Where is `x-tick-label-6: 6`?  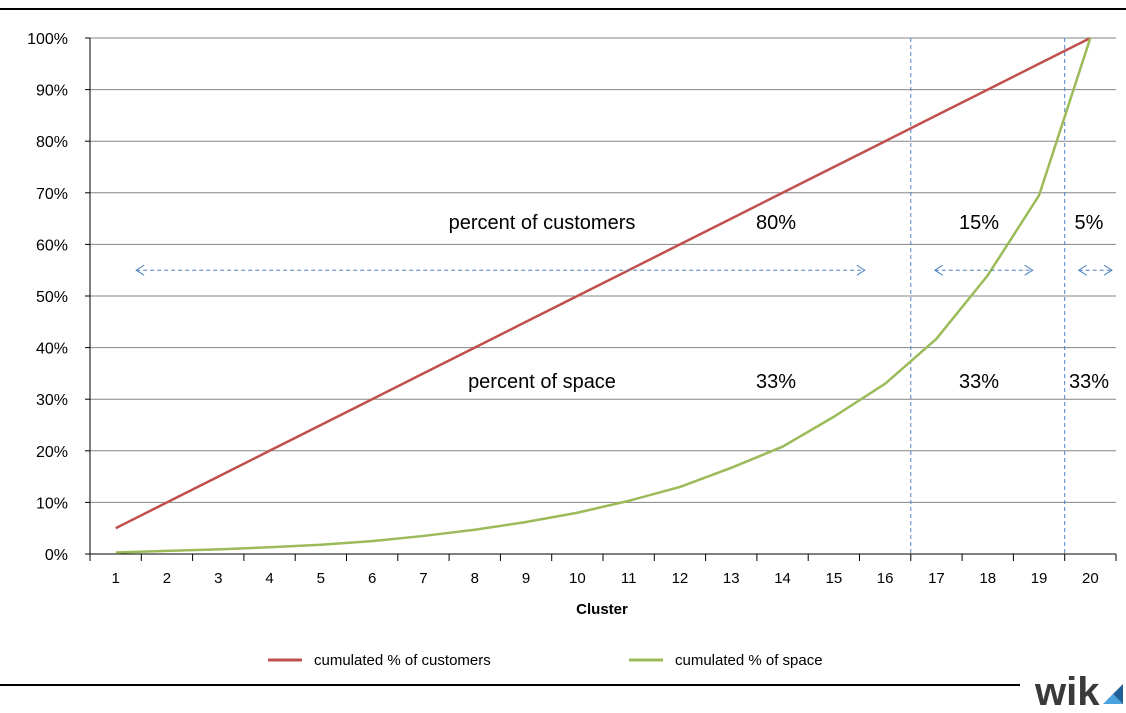 x-tick-label-6: 6 is located at coordinates (372, 578).